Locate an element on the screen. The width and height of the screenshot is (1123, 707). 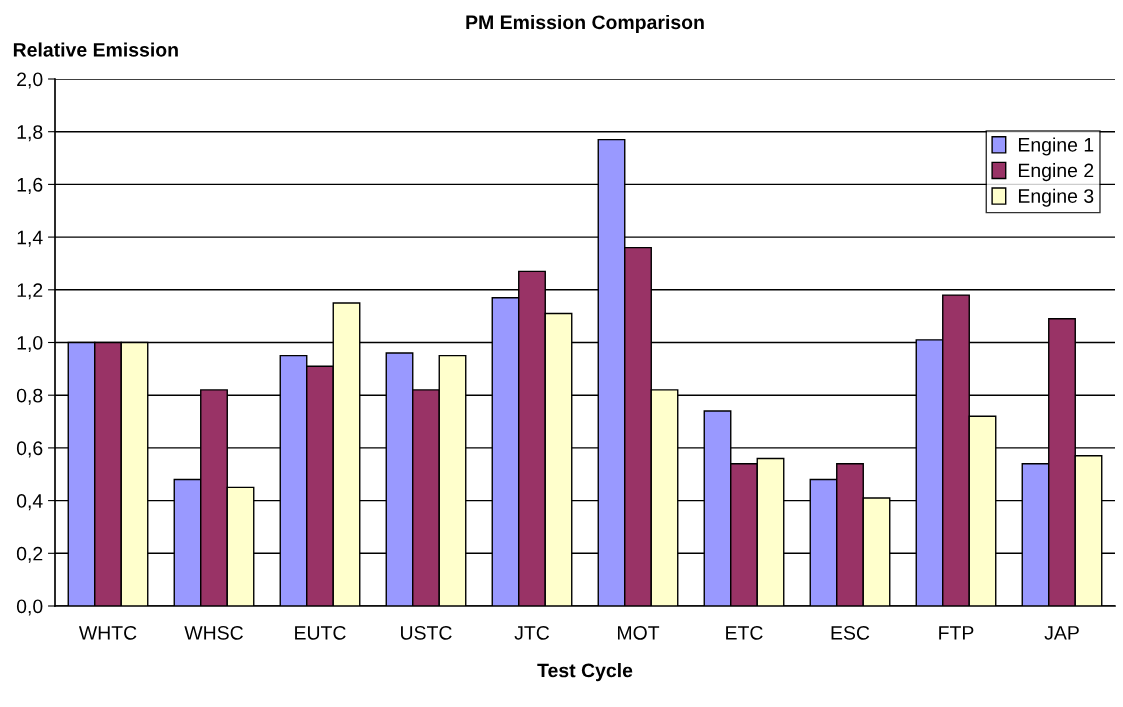
x-tick-label: ETC is located at coordinates (744, 632).